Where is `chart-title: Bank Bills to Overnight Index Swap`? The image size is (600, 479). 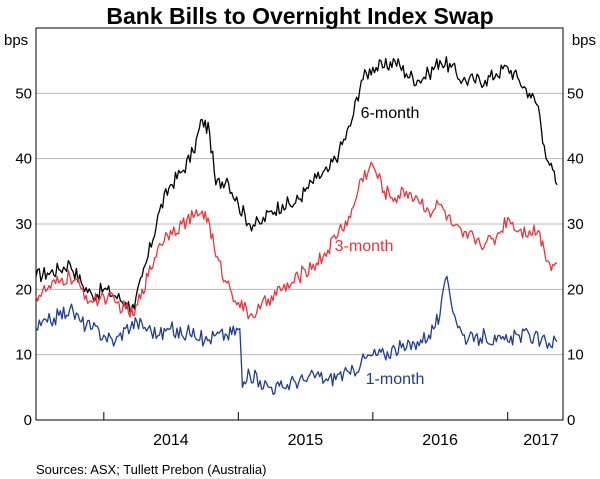
chart-title: Bank Bills to Overnight Index Swap is located at coordinates (299, 16).